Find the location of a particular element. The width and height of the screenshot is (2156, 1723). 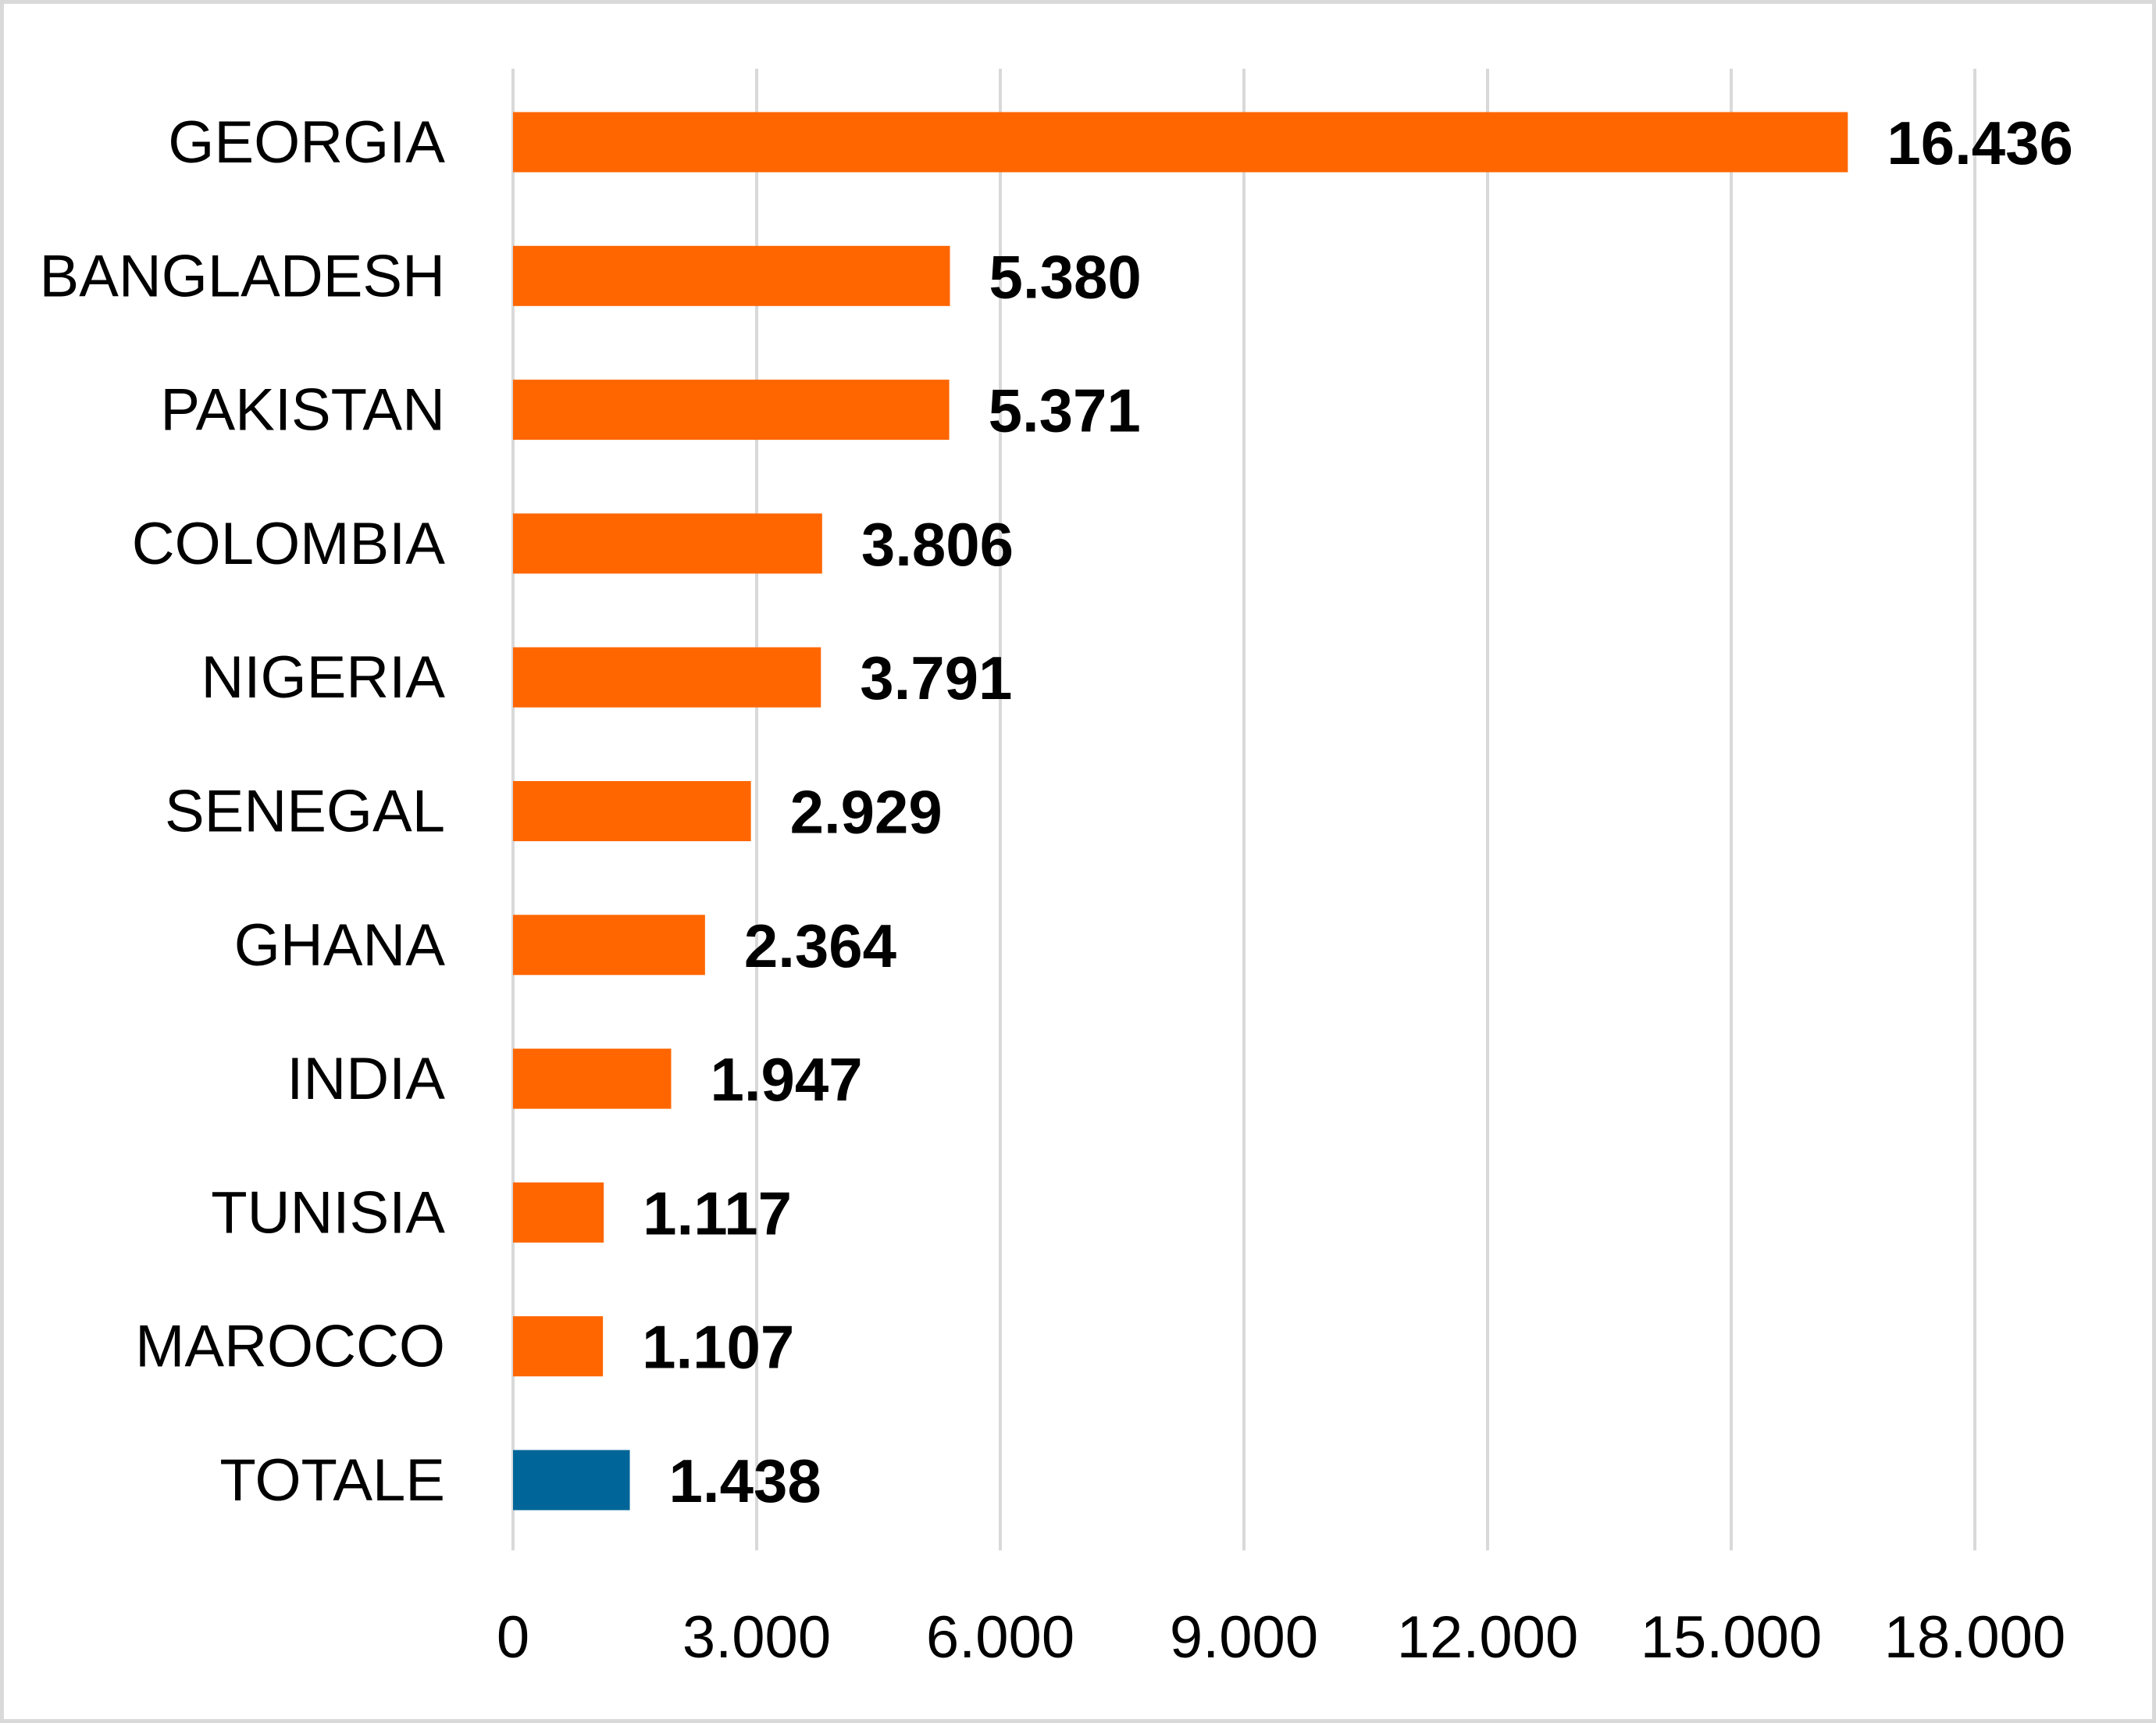

category-label: TUNISIA is located at coordinates (328, 1212).